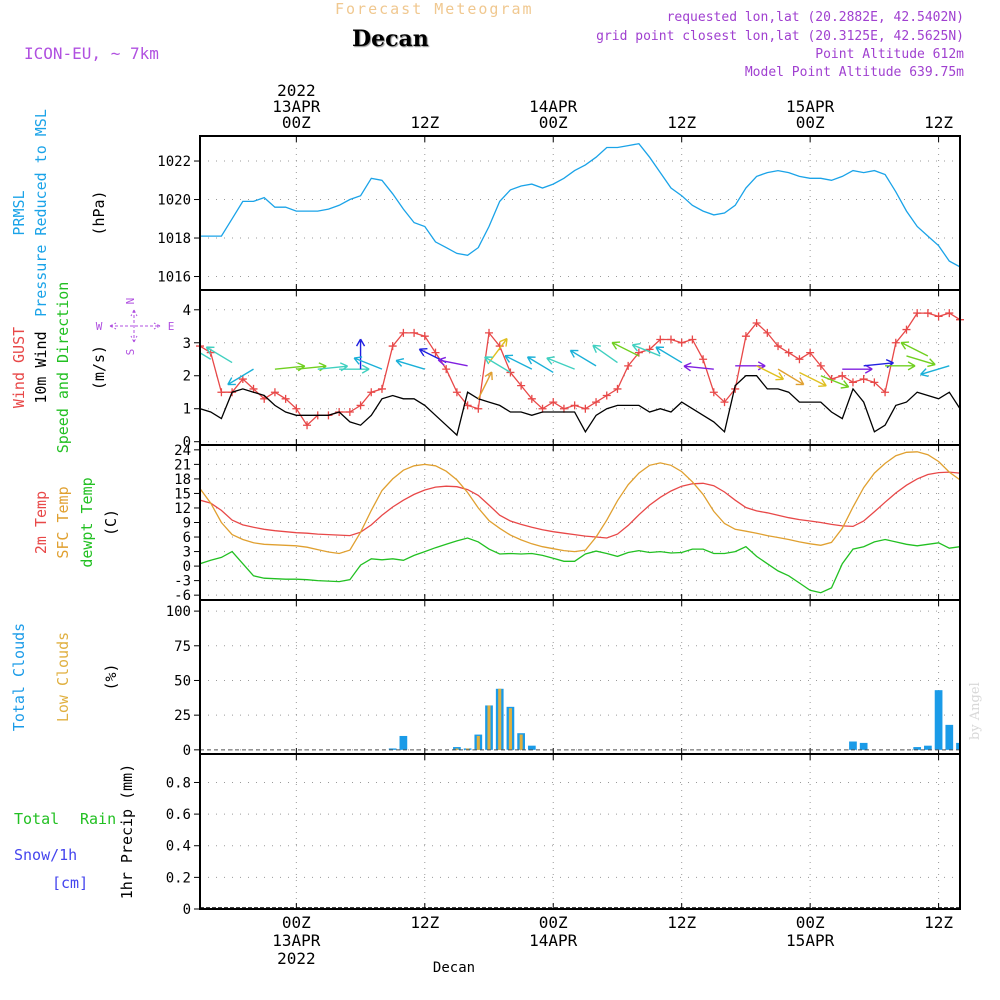 This screenshot has width=1000, height=1000. What do you see at coordinates (174, 278) in the screenshot?
I see `y-tick-label: 1016` at bounding box center [174, 278].